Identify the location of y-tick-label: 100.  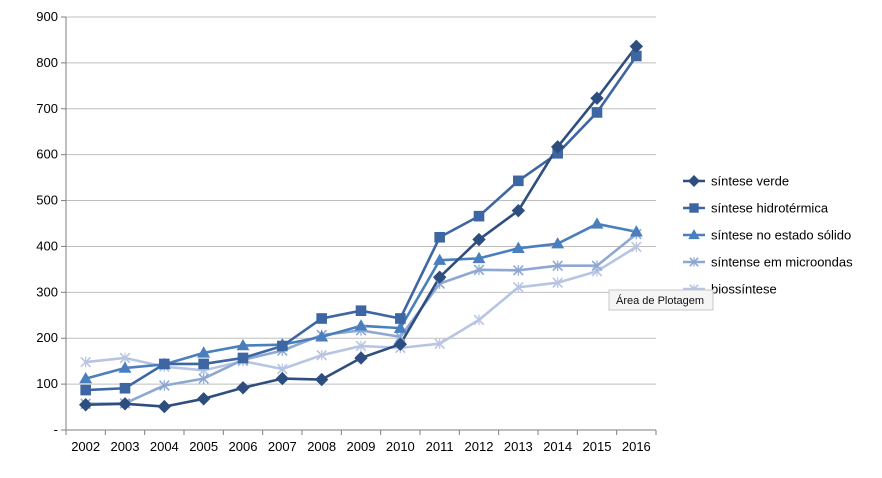
(47, 383).